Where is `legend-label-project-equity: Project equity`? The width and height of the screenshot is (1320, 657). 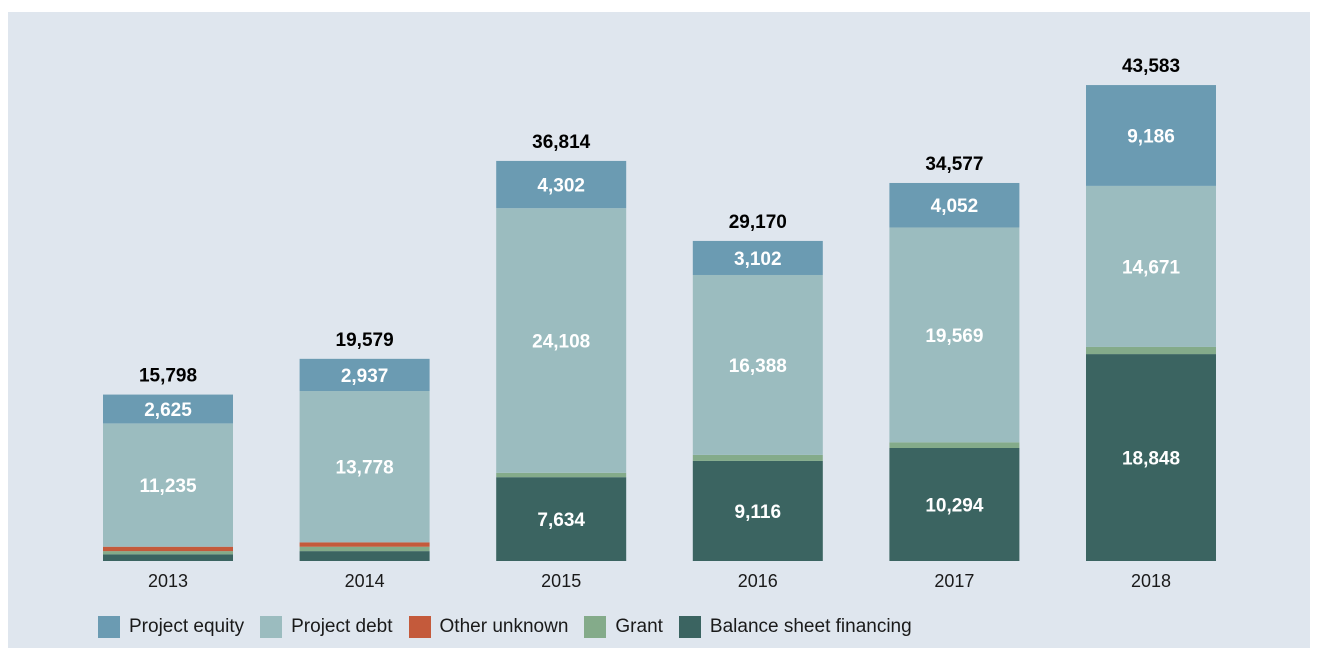 legend-label-project-equity: Project equity is located at coordinates (187, 626).